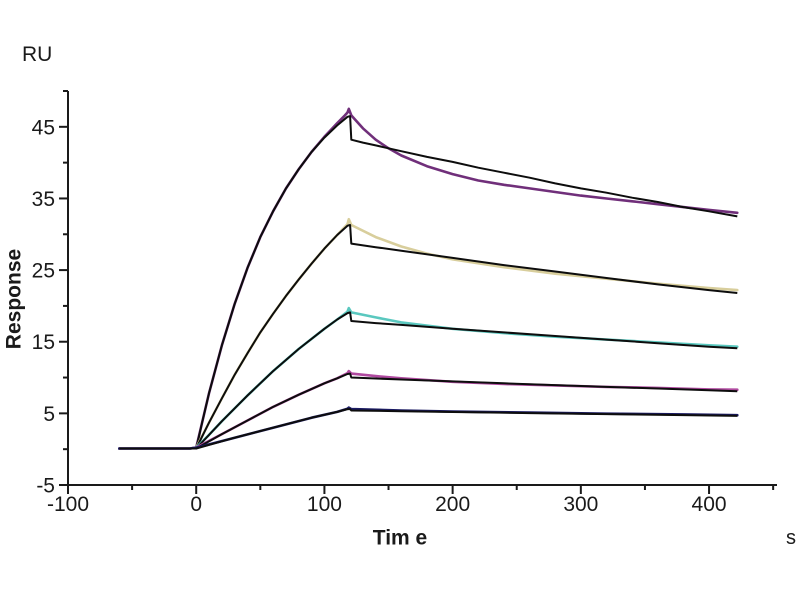  Describe the element at coordinates (43, 199) in the screenshot. I see `y-tick-label: 35` at that location.